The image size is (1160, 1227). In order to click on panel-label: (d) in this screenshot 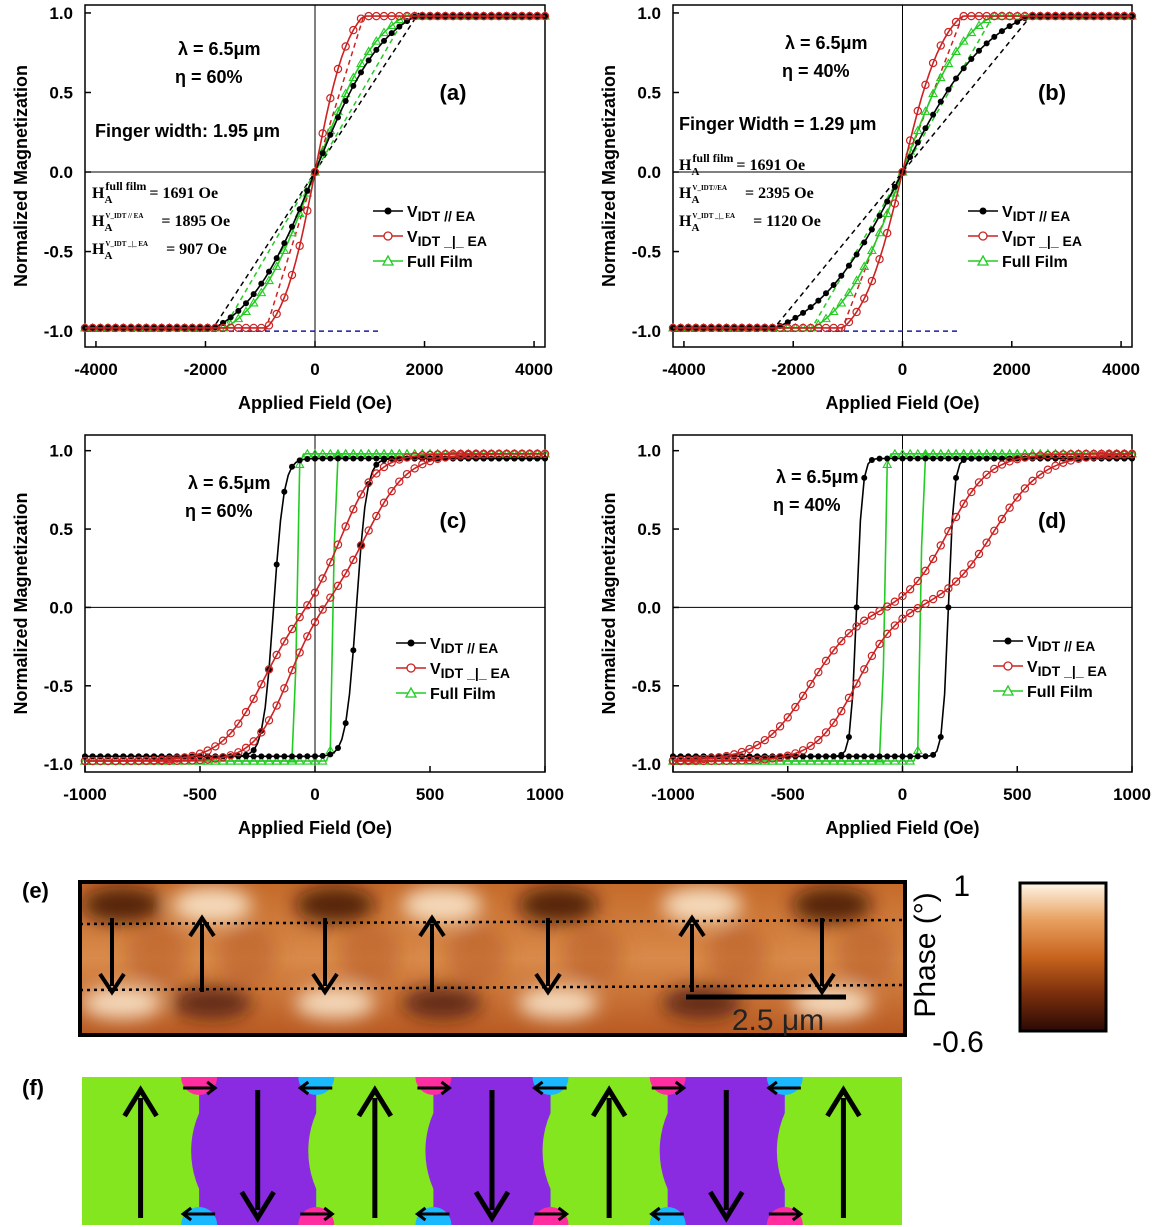, I will do `click(1052, 520)`.